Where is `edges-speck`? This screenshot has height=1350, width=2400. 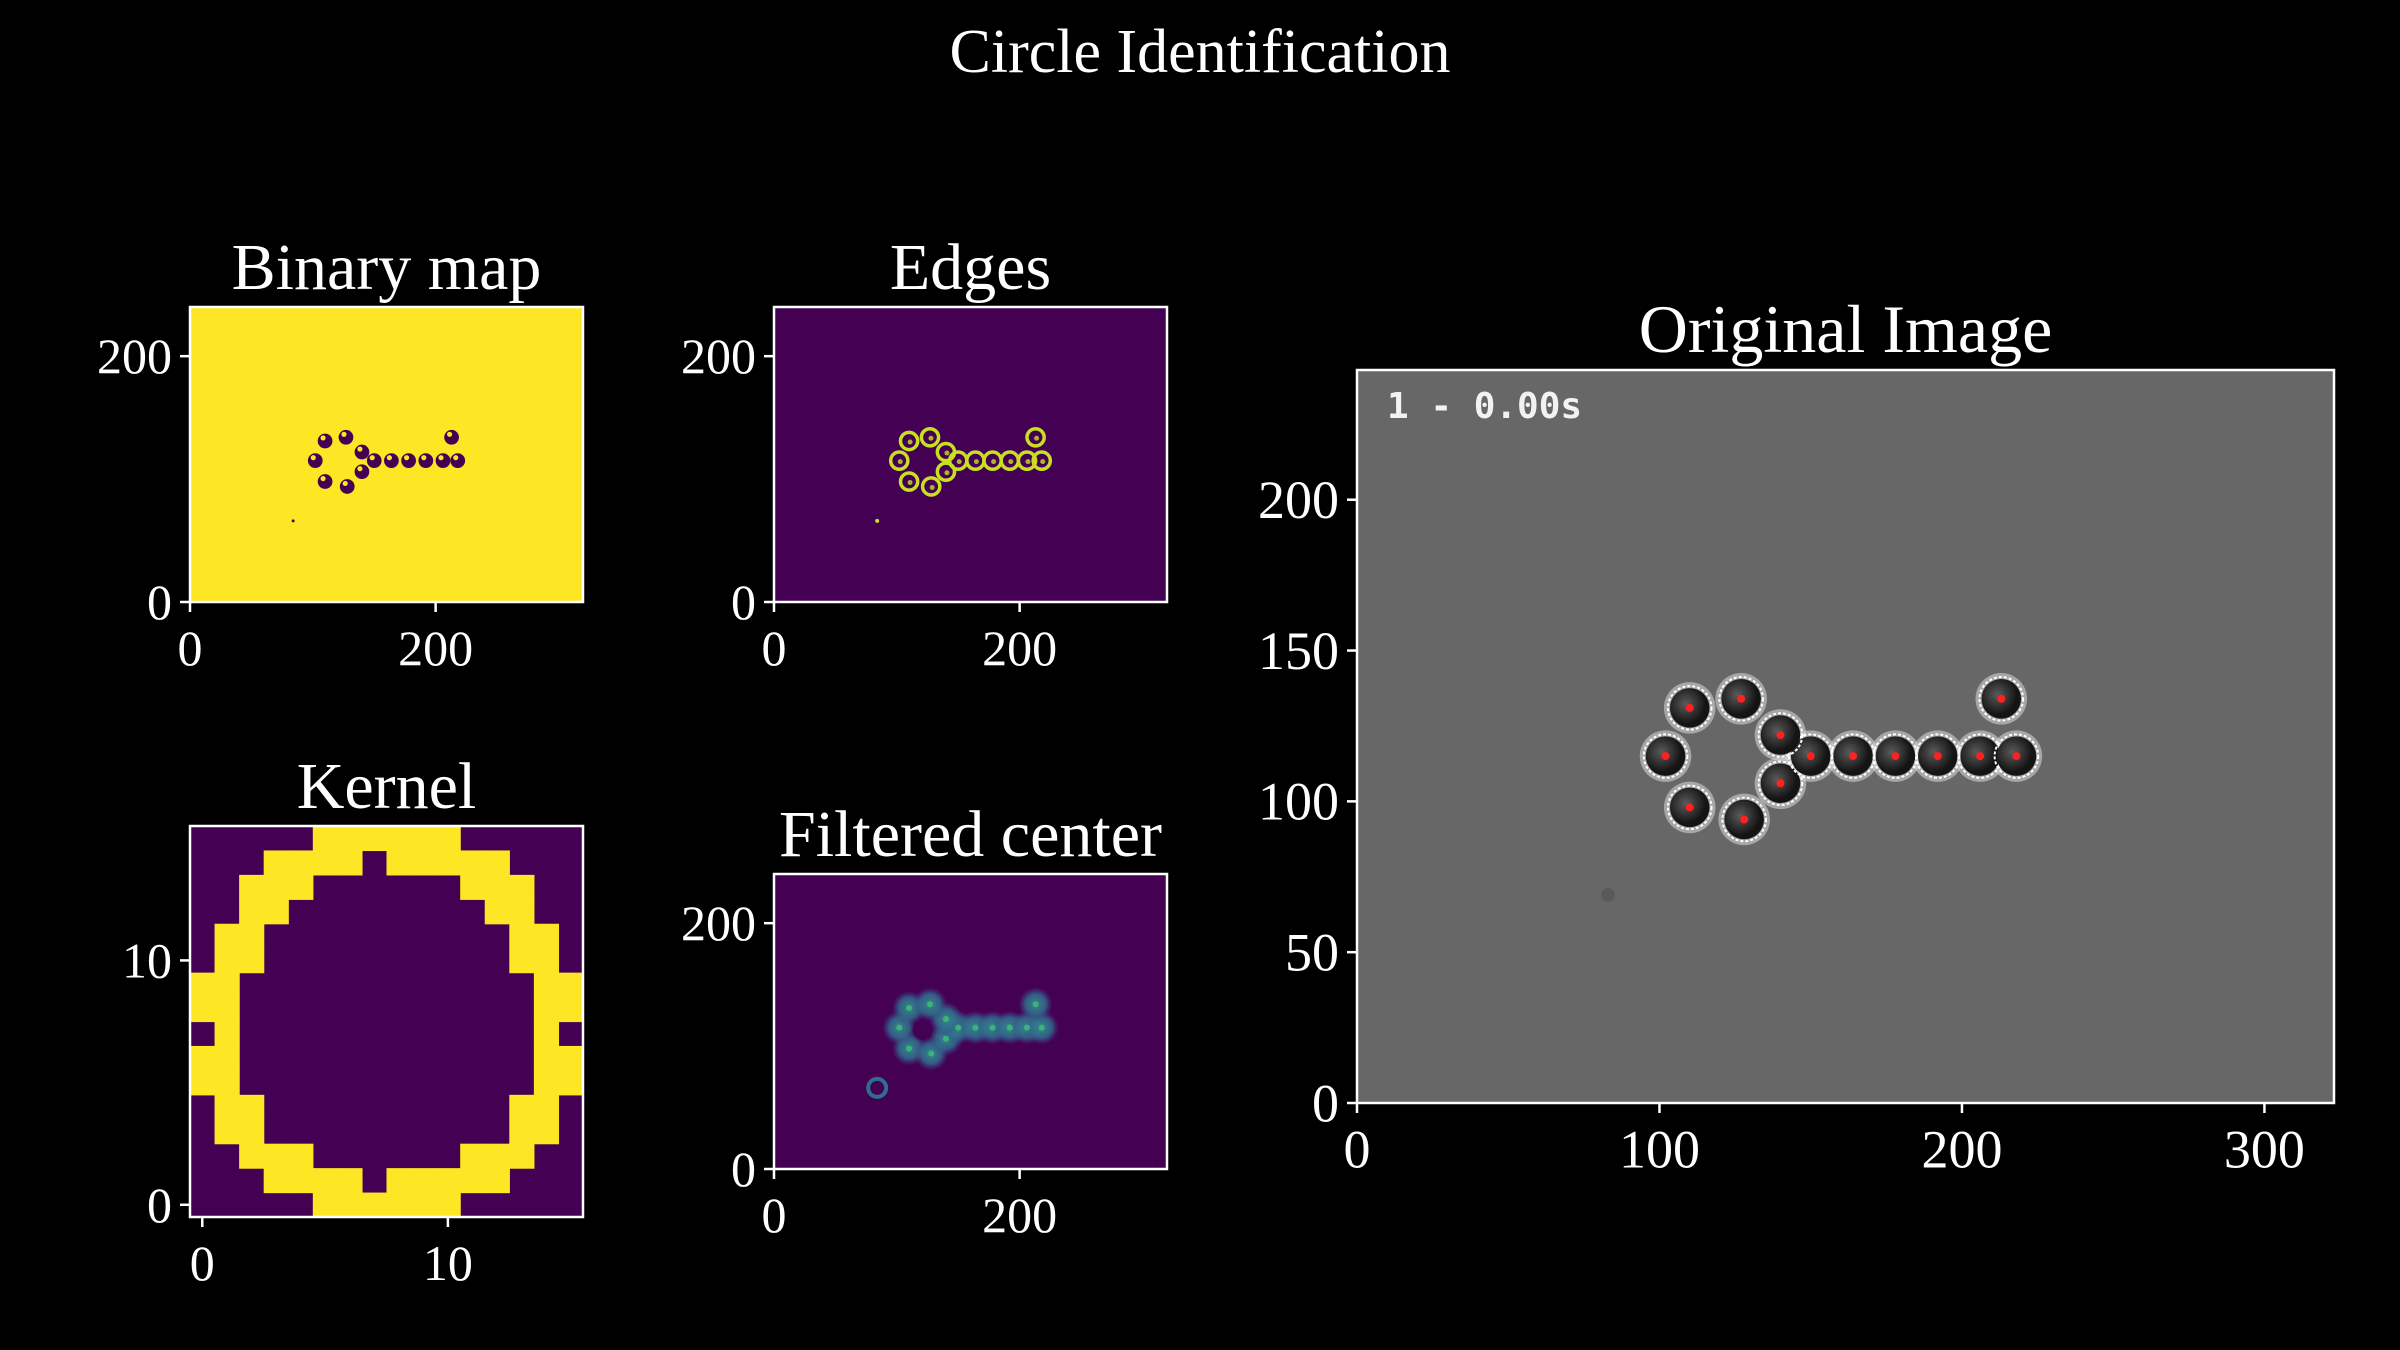 edges-speck is located at coordinates (877, 520).